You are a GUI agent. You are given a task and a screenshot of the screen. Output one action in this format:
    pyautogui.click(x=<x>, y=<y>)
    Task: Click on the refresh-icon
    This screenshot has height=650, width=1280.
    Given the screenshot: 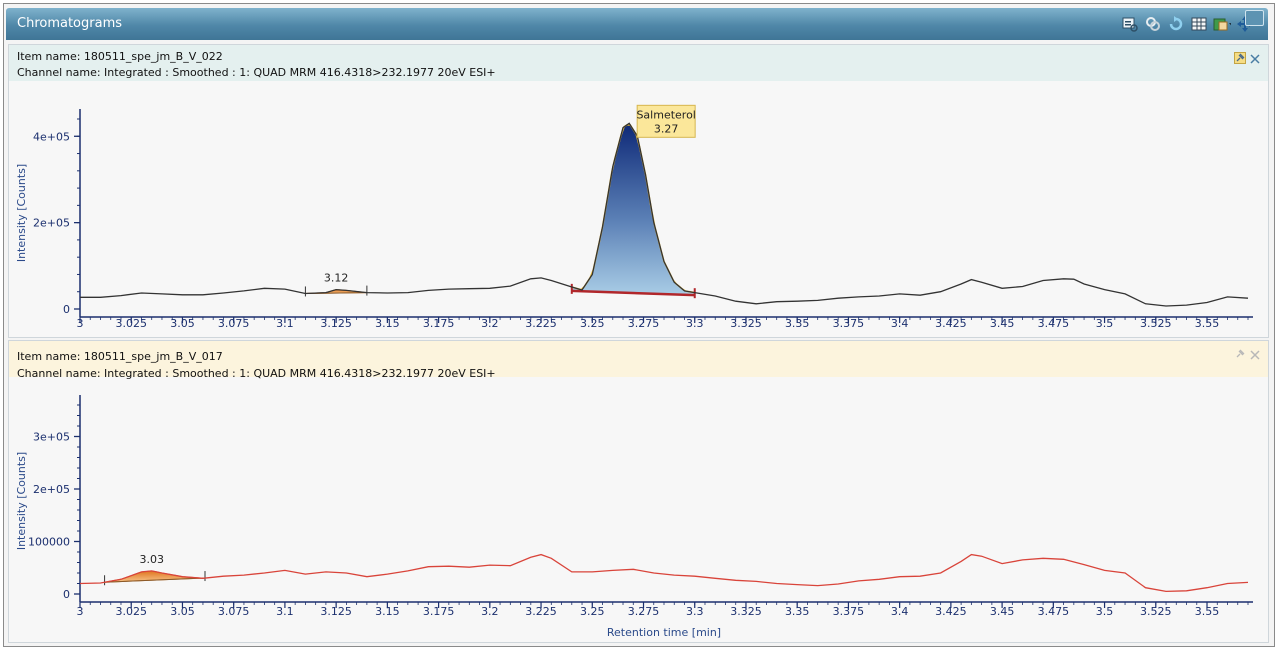 What is the action you would take?
    pyautogui.click(x=1176, y=24)
    